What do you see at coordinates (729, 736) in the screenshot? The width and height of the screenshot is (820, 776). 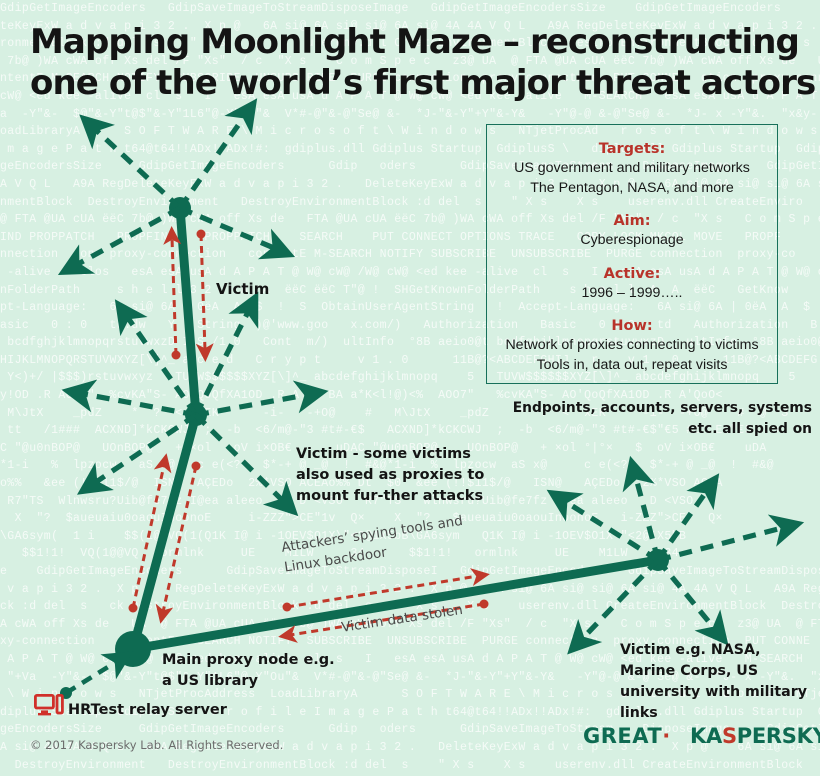 I see `kaspersky-logo-part-b: S` at bounding box center [729, 736].